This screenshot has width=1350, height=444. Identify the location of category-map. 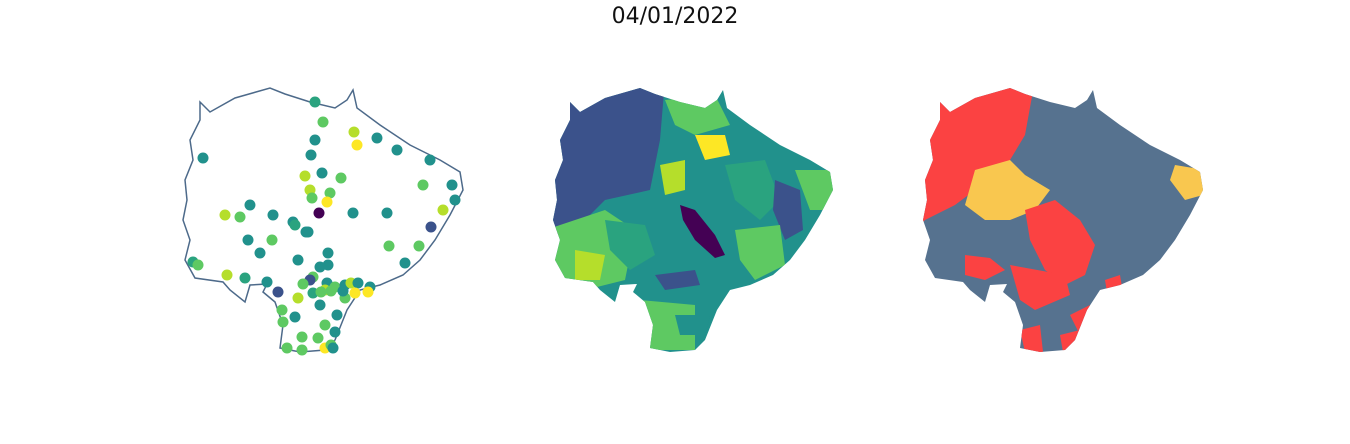
(1063, 220).